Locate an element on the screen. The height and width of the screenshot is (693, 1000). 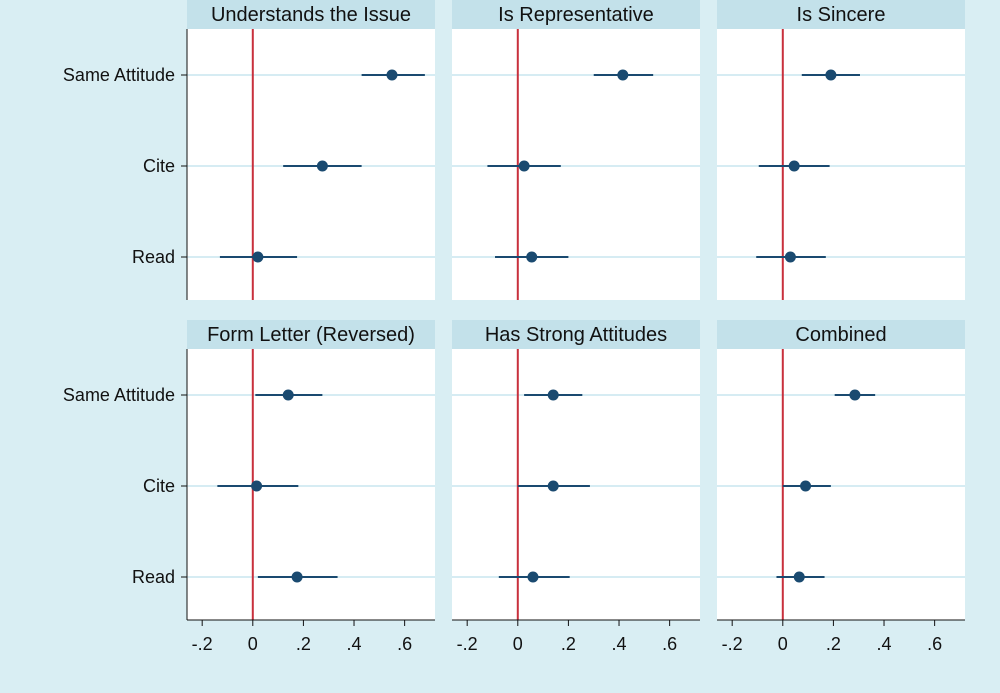
panel-title: Combined is located at coordinates (840, 335).